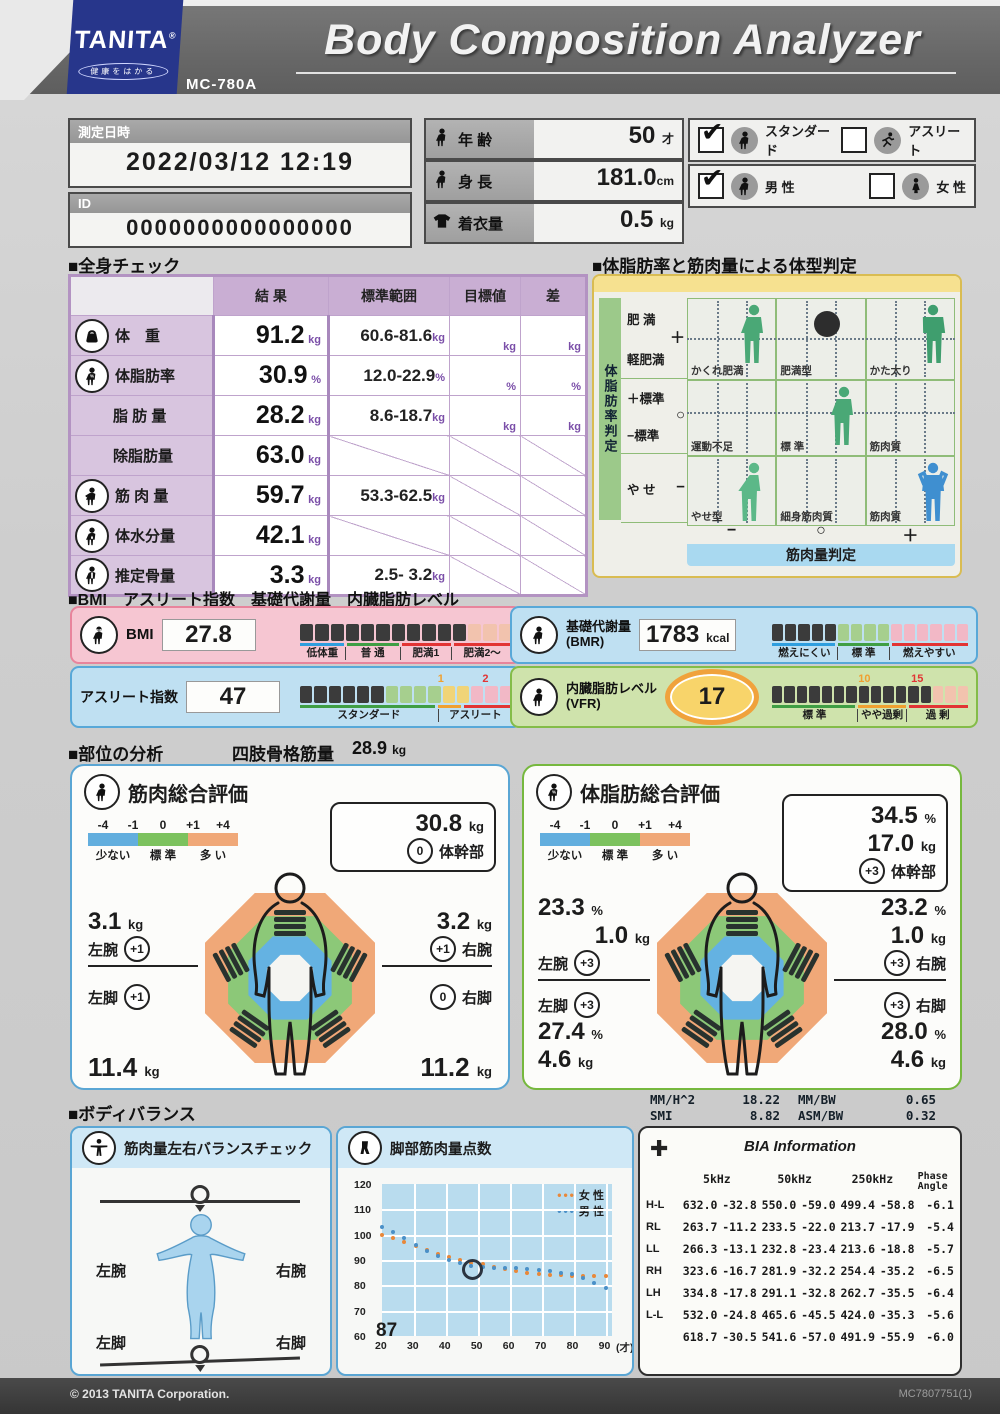 The height and width of the screenshot is (1414, 1000). I want to click on bia-value: -23.4, so click(818, 1249).